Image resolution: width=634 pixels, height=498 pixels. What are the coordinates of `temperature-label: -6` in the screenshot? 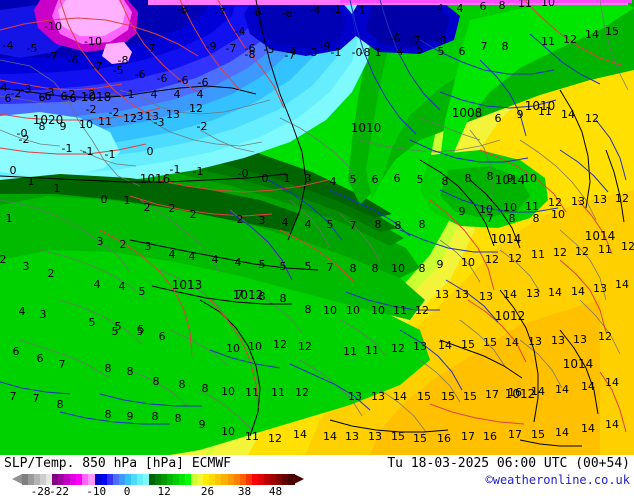 It's located at (287, 13).